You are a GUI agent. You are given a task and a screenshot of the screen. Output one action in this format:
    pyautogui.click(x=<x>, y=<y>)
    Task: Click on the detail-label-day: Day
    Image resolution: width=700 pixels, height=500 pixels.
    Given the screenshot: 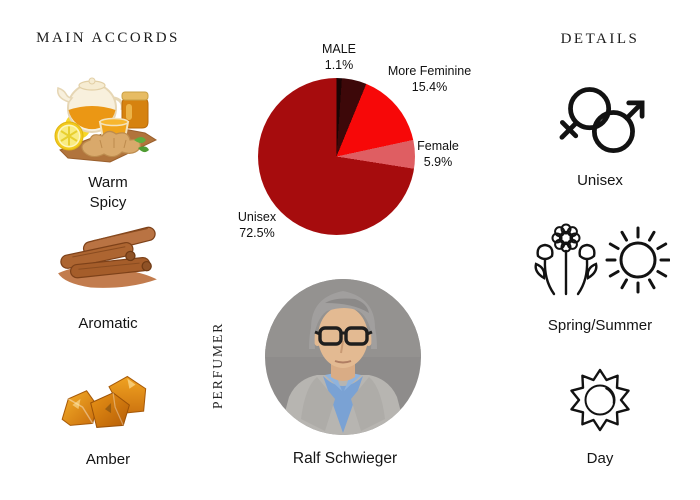 What is the action you would take?
    pyautogui.click(x=600, y=458)
    